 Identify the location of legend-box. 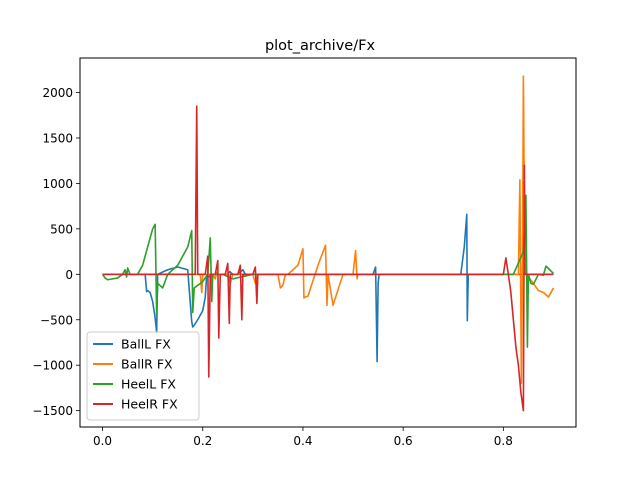
(143, 376).